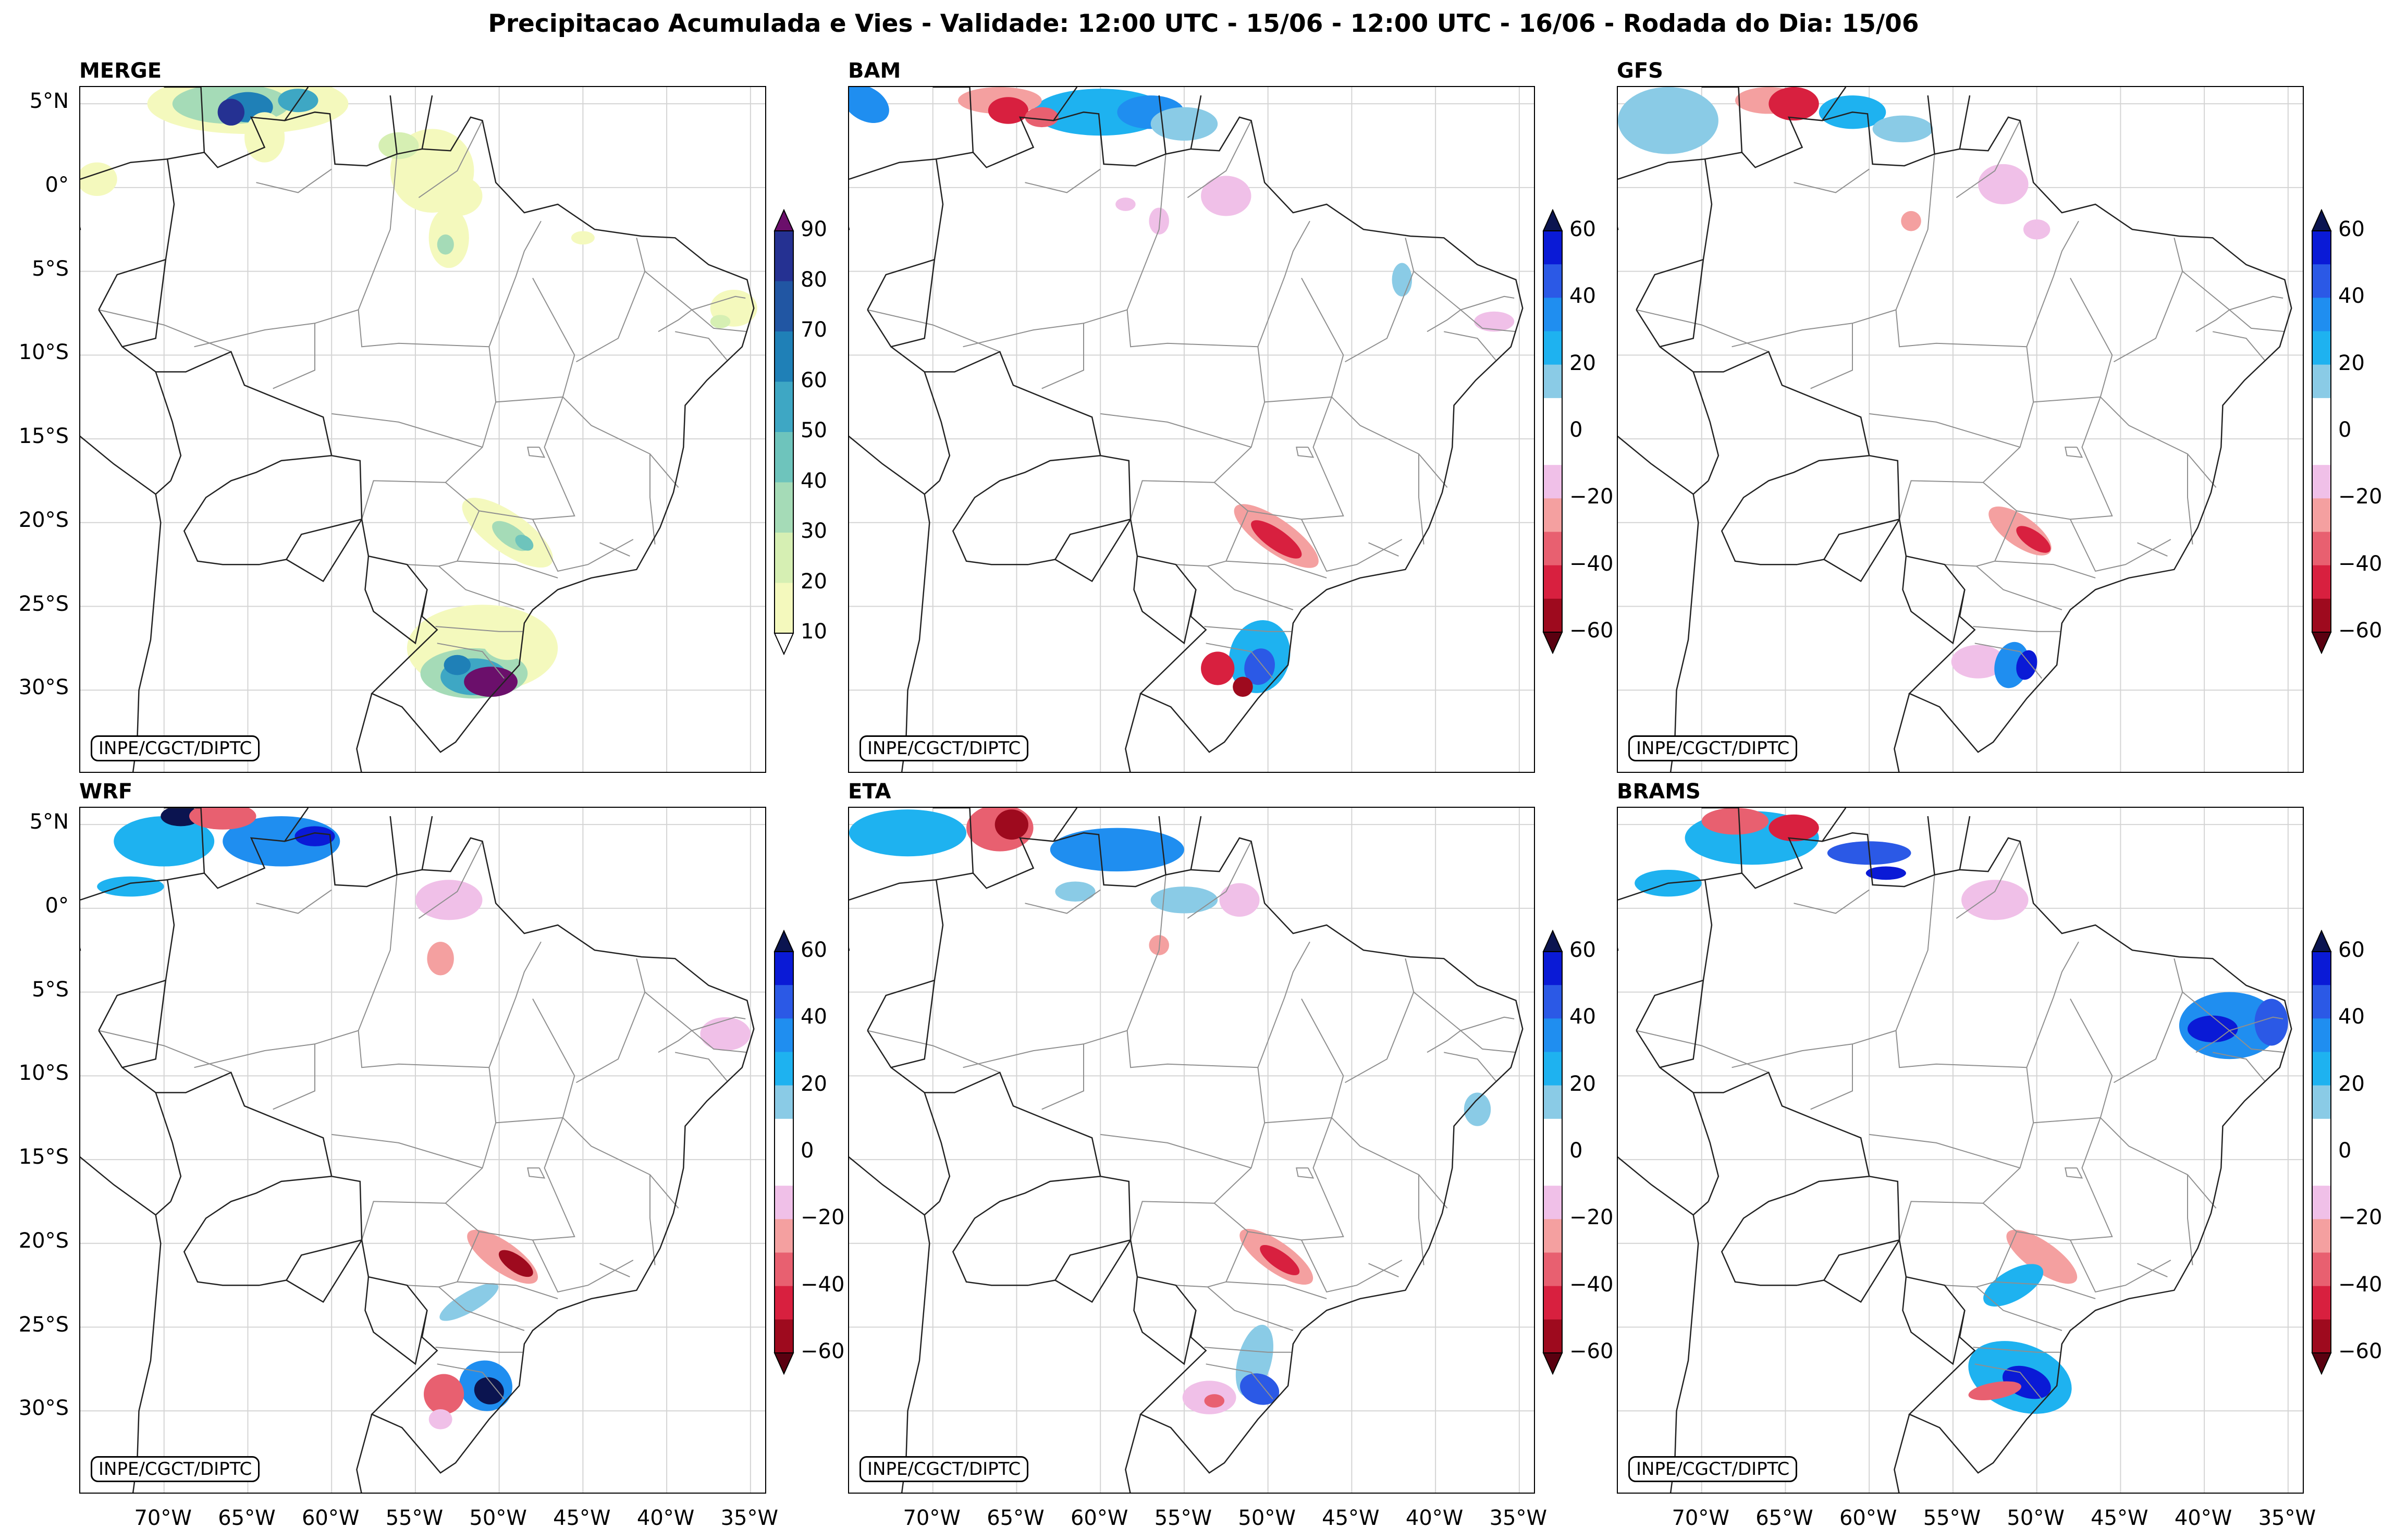  What do you see at coordinates (1434, 1518) in the screenshot?
I see `lon-label: 40°W` at bounding box center [1434, 1518].